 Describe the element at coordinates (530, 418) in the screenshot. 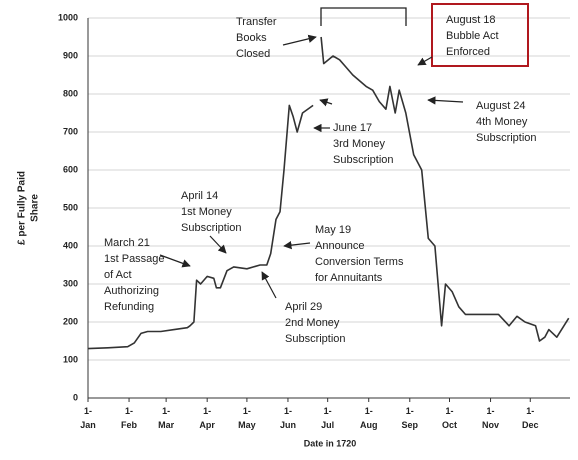

I see `x-tick-label: 1-Dec` at that location.